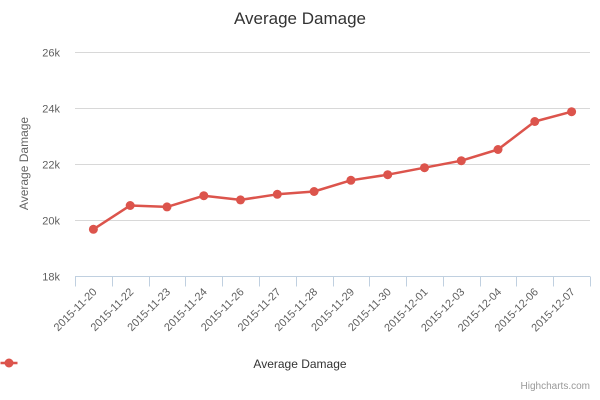  Describe the element at coordinates (51, 54) in the screenshot. I see `y-axis-tick-label: 26k` at that location.